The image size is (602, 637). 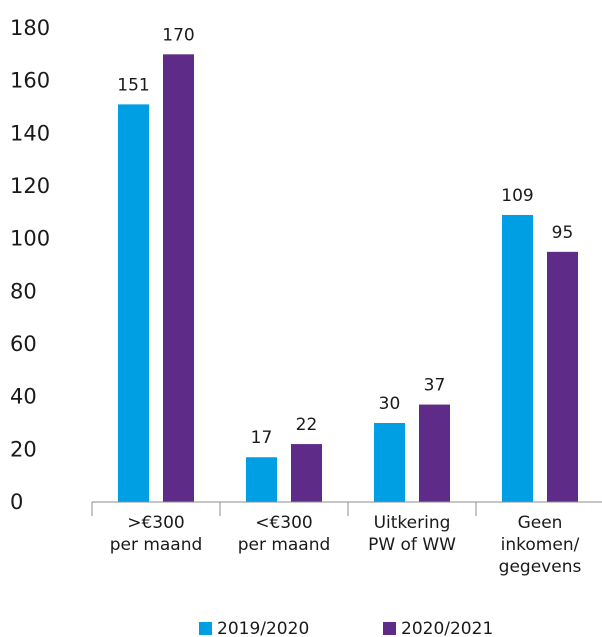 I want to click on data-label: 95, so click(x=563, y=233).